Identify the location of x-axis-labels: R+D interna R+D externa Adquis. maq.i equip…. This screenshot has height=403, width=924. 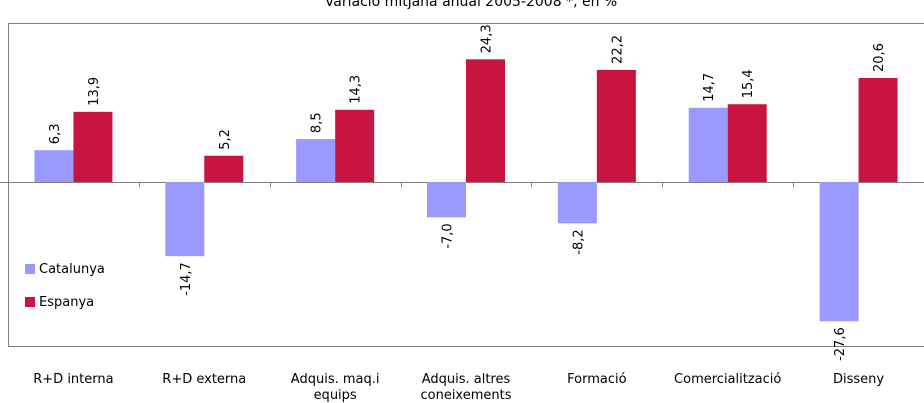
(458, 387).